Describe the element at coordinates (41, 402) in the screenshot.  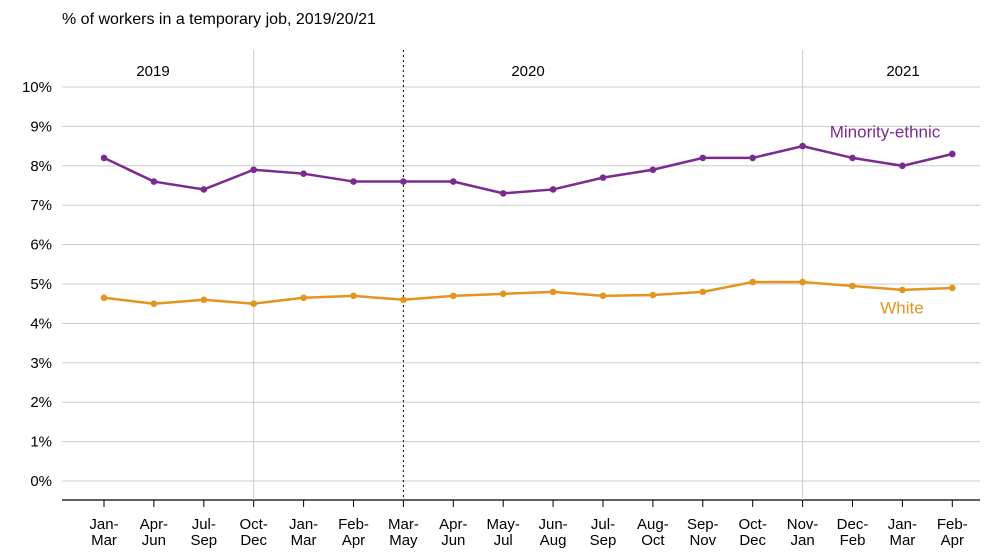
I see `y-tick-label: 2%` at that location.